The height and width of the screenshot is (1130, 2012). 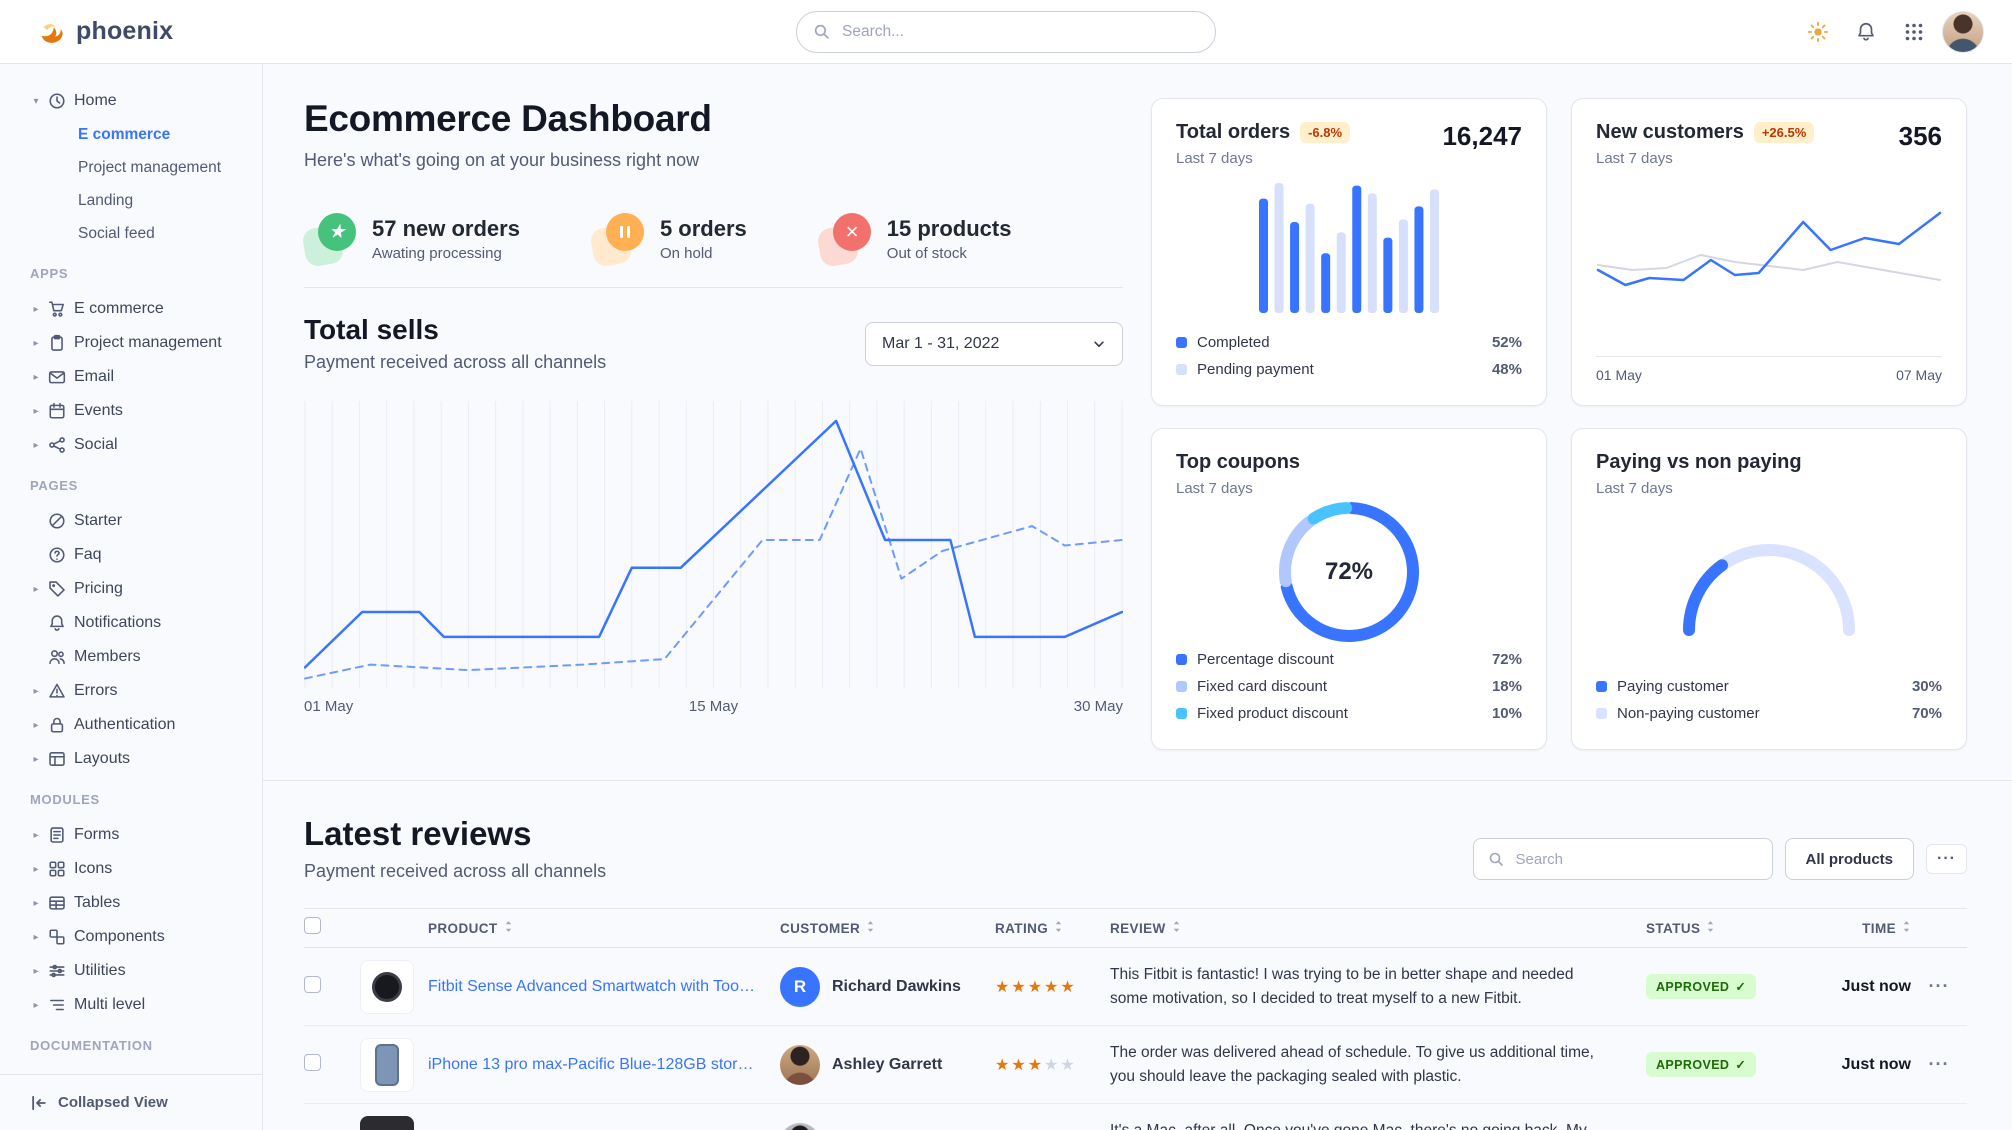 I want to click on table-icon, so click(x=58, y=903).